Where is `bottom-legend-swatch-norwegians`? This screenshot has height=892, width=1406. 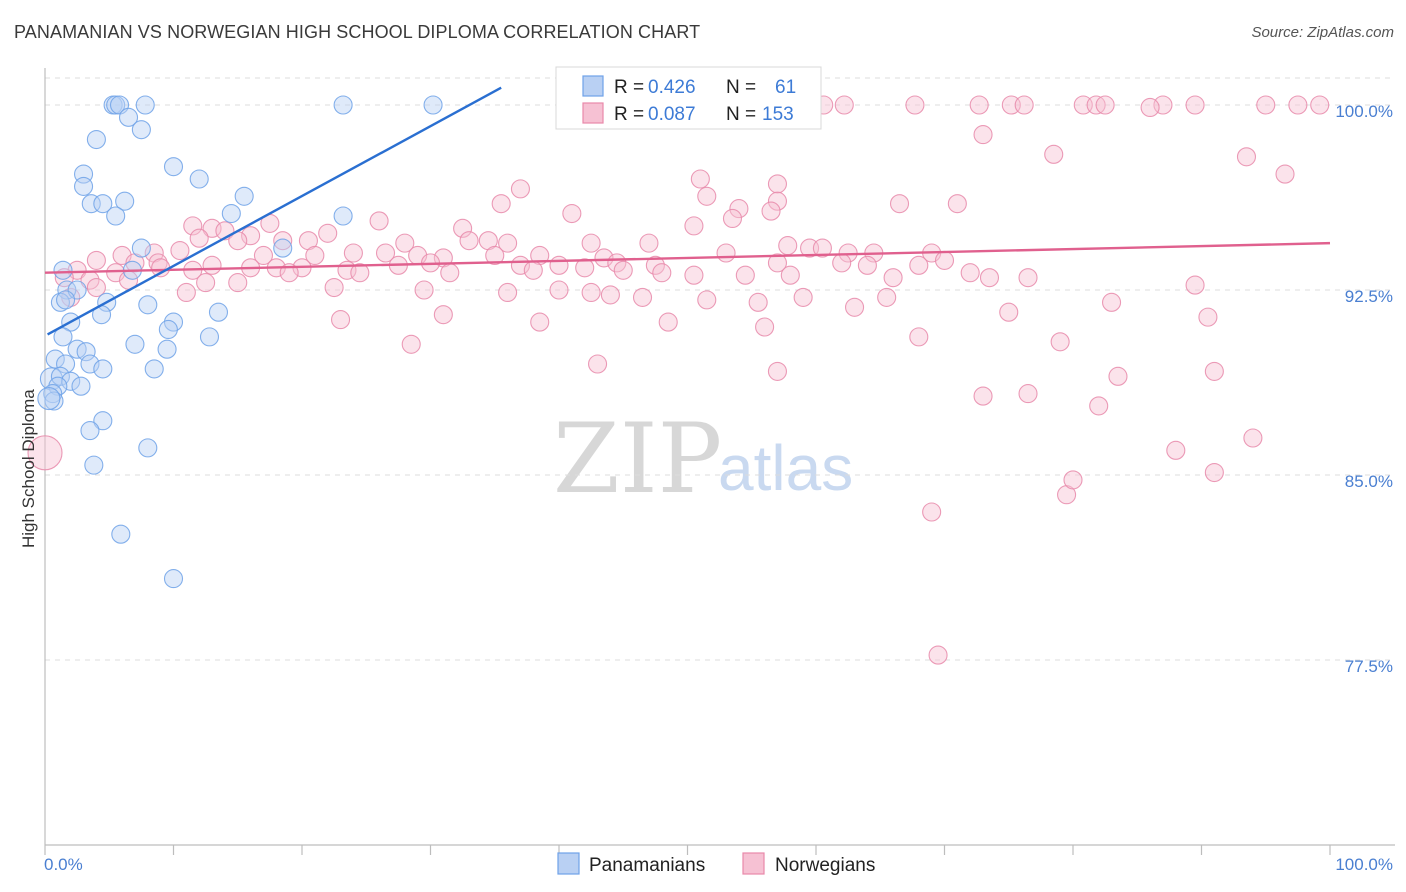
bottom-legend-swatch-norwegians is located at coordinates (753, 863).